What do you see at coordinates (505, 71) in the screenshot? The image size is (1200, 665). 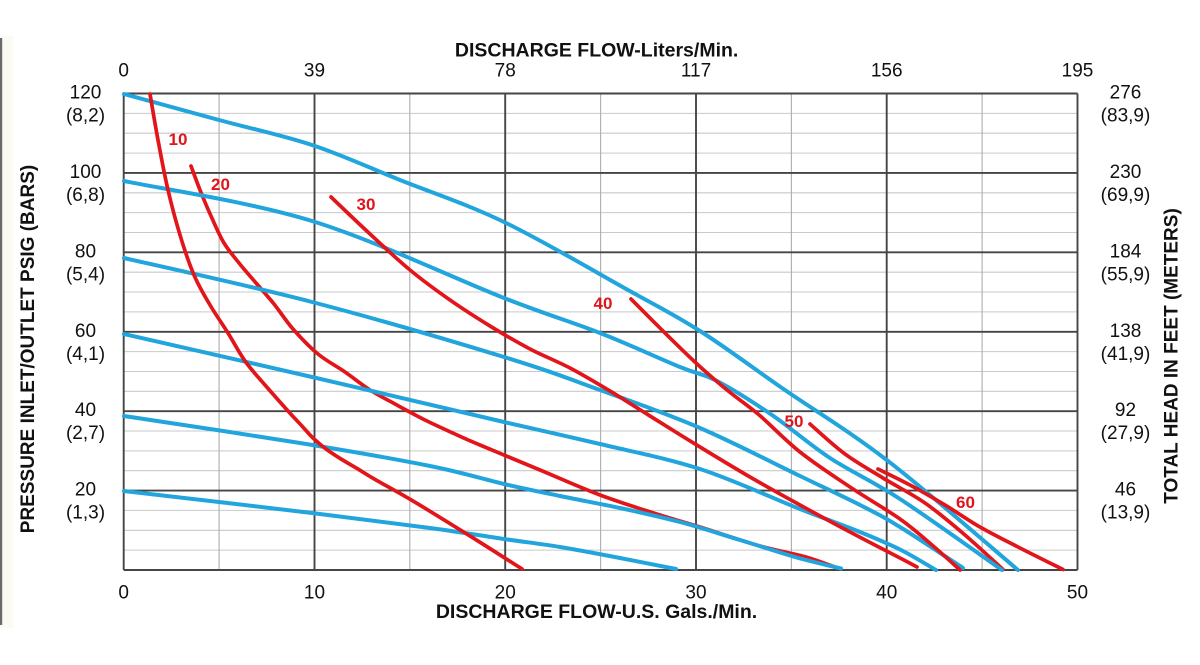 I see `svg-text: 78` at bounding box center [505, 71].